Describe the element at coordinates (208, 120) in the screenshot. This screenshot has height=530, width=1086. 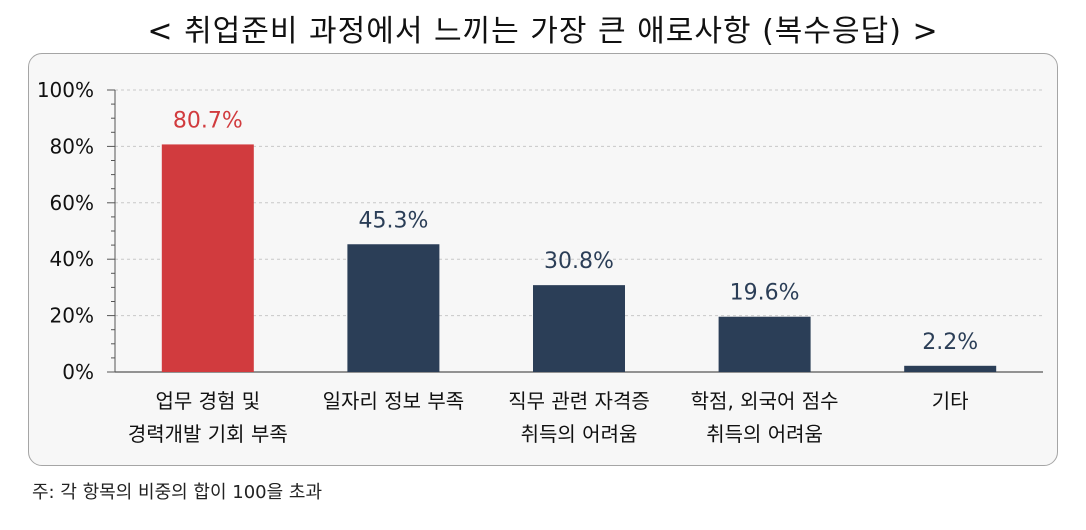
I see `data-label: 80.7%` at that location.